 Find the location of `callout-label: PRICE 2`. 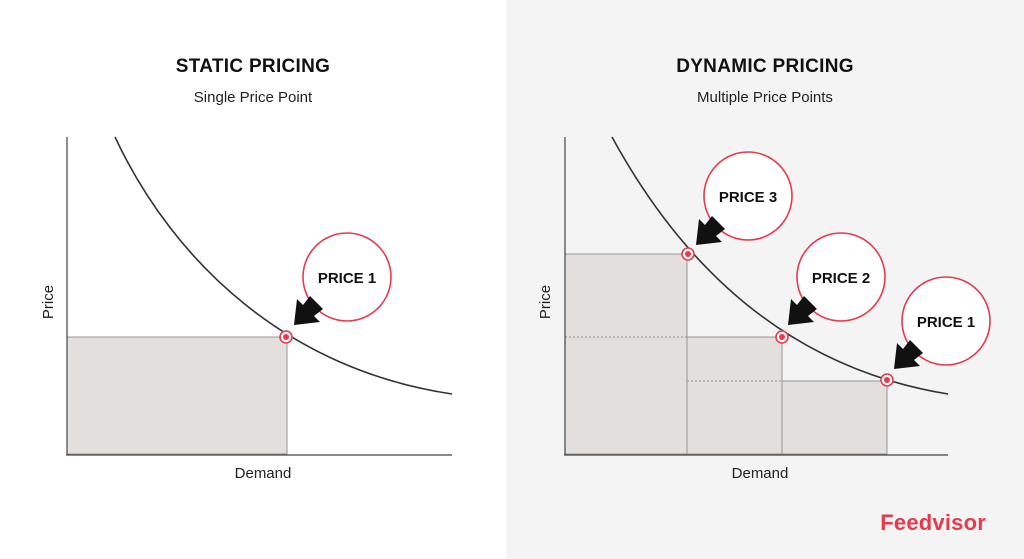

callout-label: PRICE 2 is located at coordinates (841, 278).